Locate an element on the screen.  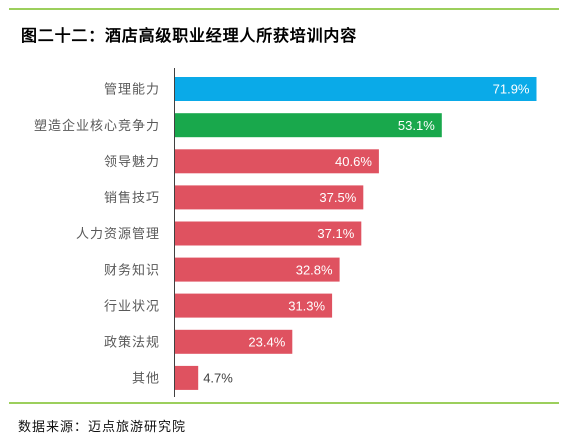
data-label: 4.7% is located at coordinates (218, 378).